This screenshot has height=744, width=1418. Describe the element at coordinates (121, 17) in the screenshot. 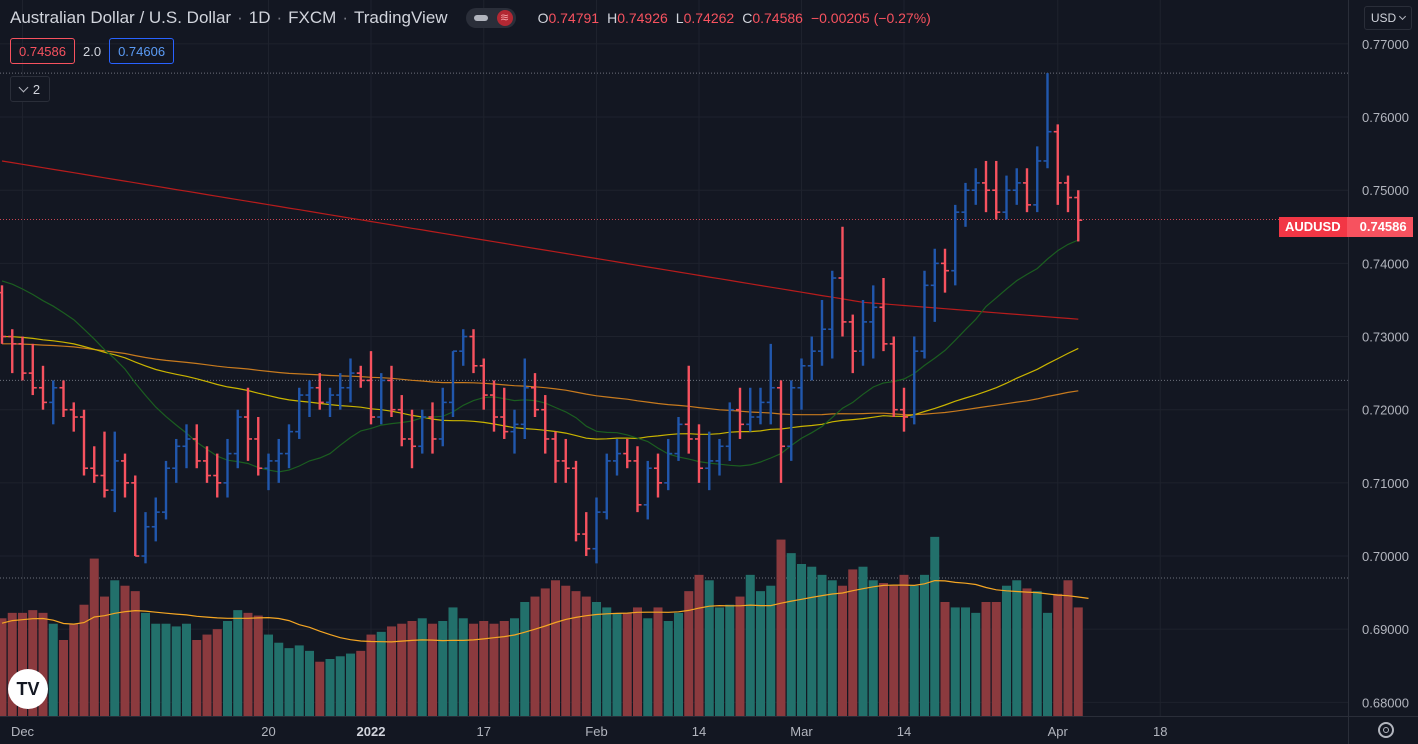

I see `symbol-title: Australian Dollar / U.S. Dollar` at that location.